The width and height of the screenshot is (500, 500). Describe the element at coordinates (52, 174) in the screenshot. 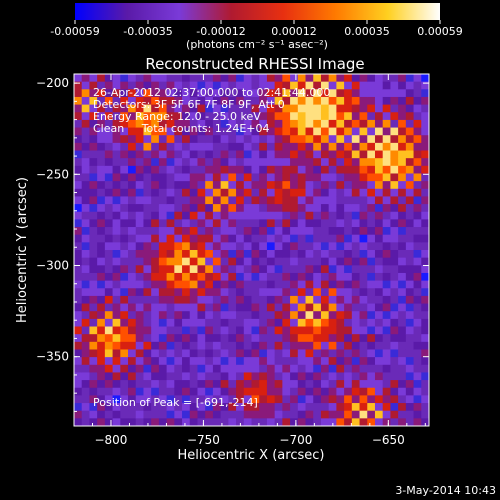

I see `y-tick-label: −250` at that location.